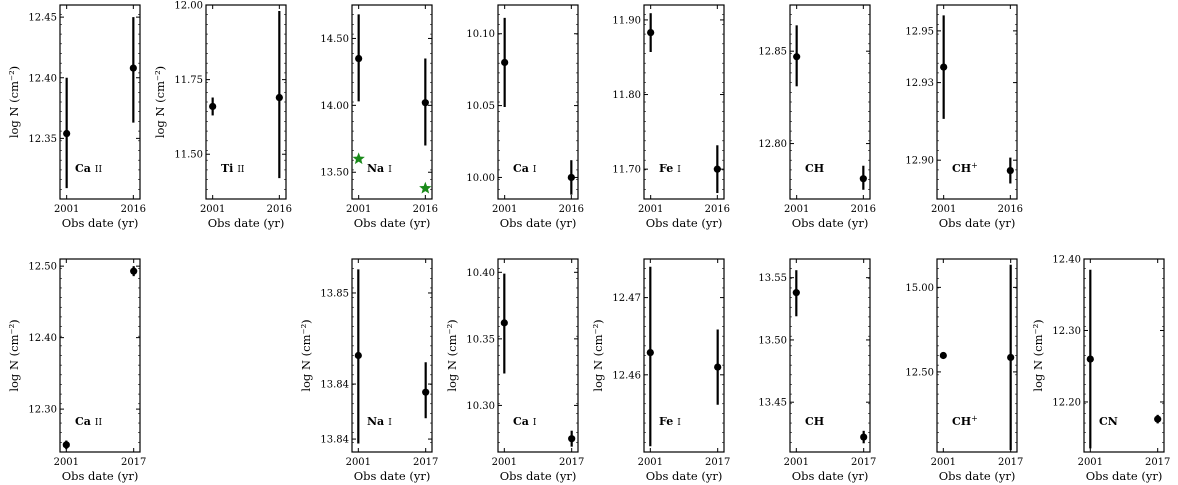  What do you see at coordinates (334, 106) in the screenshot?
I see `y-tick-label: 14.00` at bounding box center [334, 106].